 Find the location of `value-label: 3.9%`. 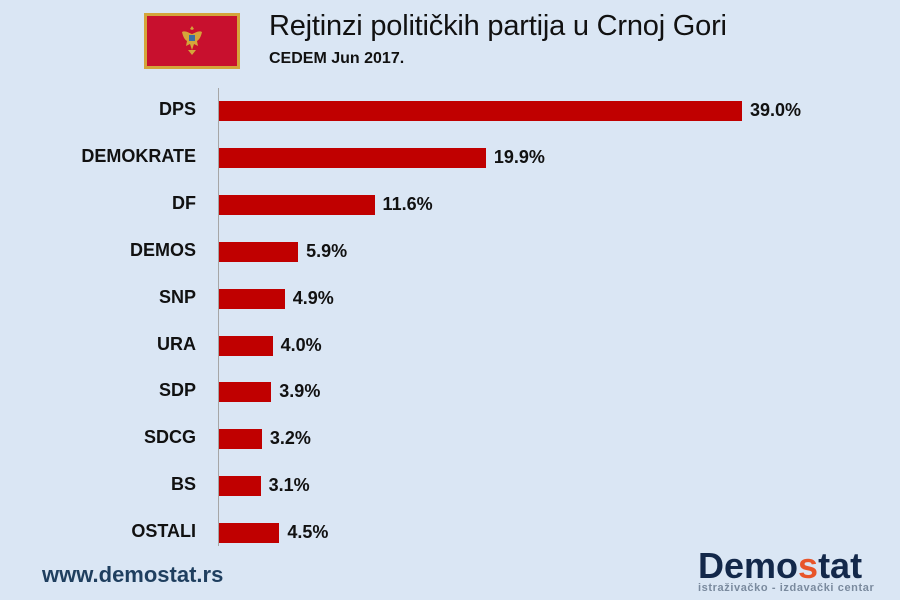

value-label: 3.9% is located at coordinates (300, 391).